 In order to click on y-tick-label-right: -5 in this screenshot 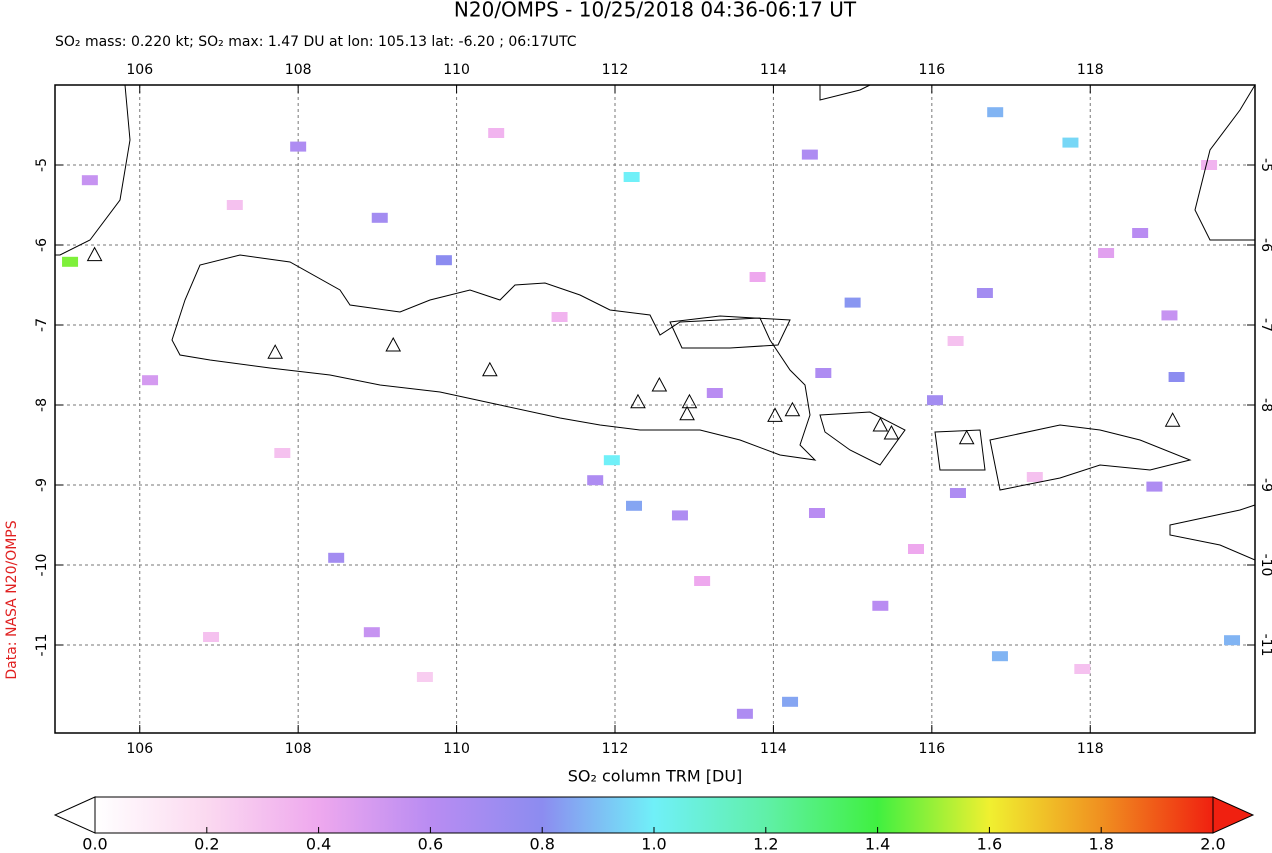, I will do `click(1265, 165)`.